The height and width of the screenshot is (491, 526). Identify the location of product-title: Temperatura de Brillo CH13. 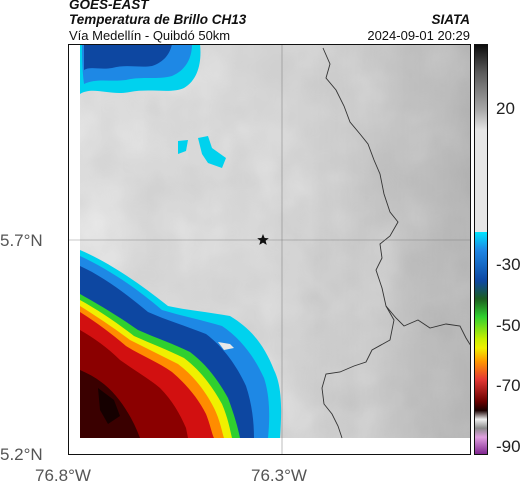
(158, 19).